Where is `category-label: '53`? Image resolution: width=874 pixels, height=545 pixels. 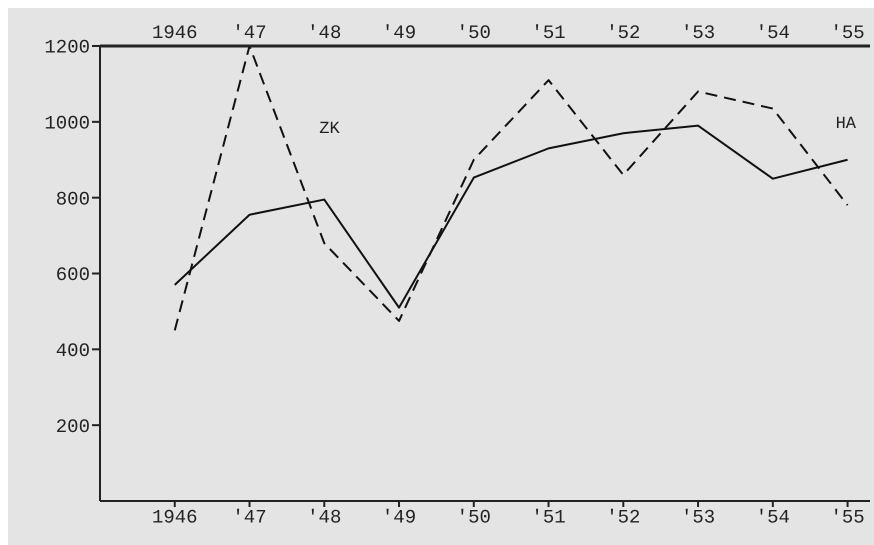
category-label: '53 is located at coordinates (698, 517).